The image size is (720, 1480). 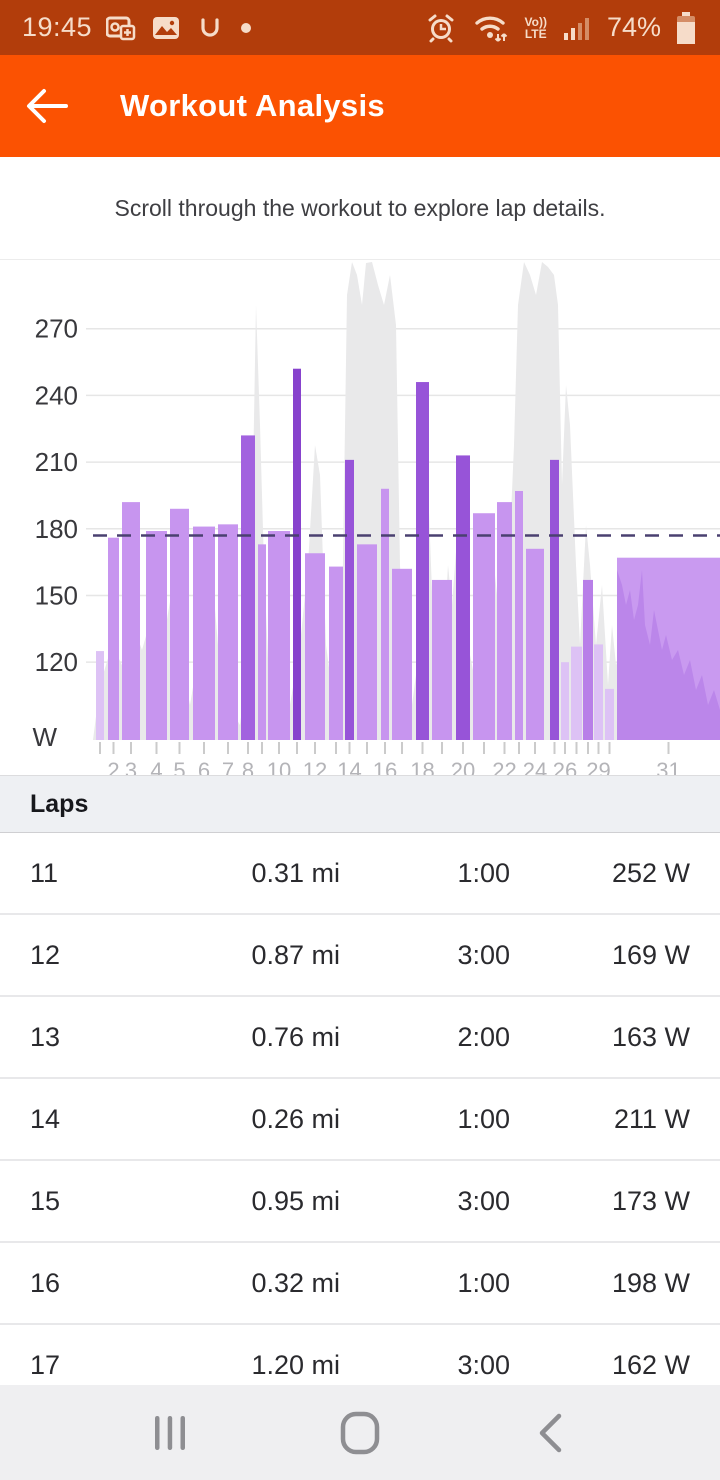 What do you see at coordinates (45, 1036) in the screenshot?
I see `lap-lap-cell: 13` at bounding box center [45, 1036].